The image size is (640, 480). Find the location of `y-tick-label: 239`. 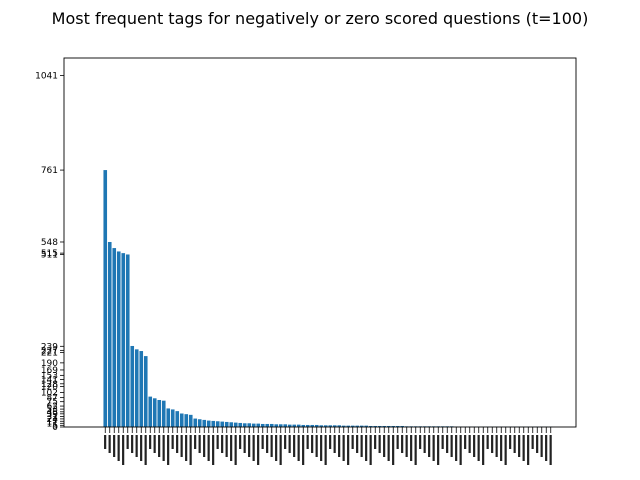

y-tick-label: 239 is located at coordinates (49, 347).